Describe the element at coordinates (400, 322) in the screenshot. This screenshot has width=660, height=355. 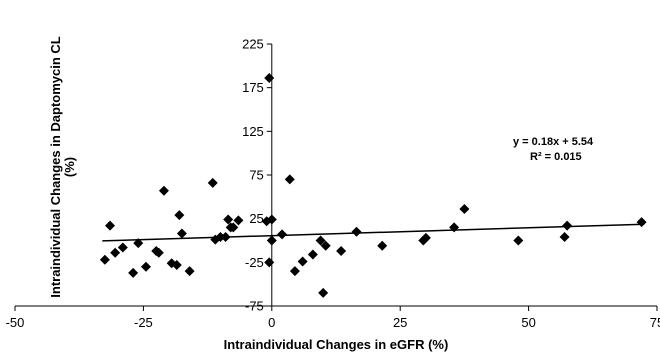
I see `x-tick-label: 25` at that location.